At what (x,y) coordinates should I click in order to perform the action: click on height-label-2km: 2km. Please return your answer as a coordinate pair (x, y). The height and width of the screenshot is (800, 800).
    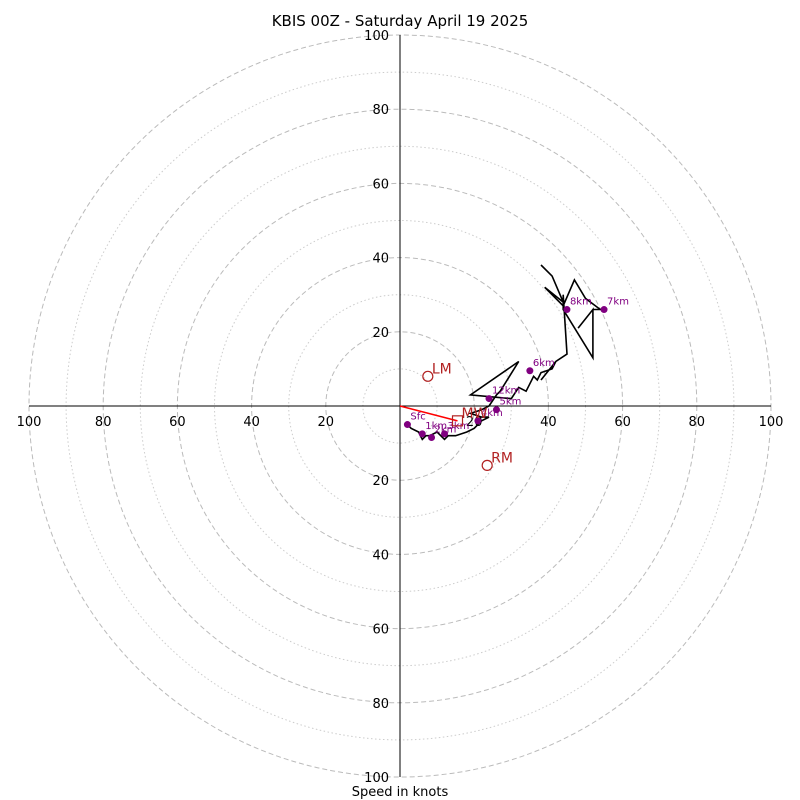
    Looking at the image, I should click on (446, 430).